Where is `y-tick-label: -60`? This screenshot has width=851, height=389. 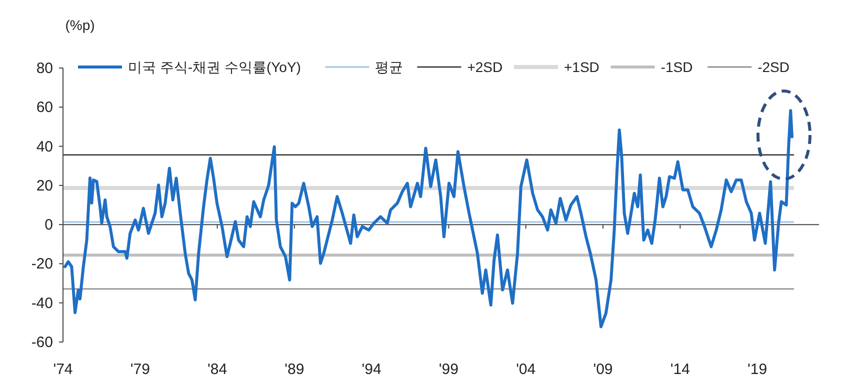
y-tick-label: -60 is located at coordinates (42, 342).